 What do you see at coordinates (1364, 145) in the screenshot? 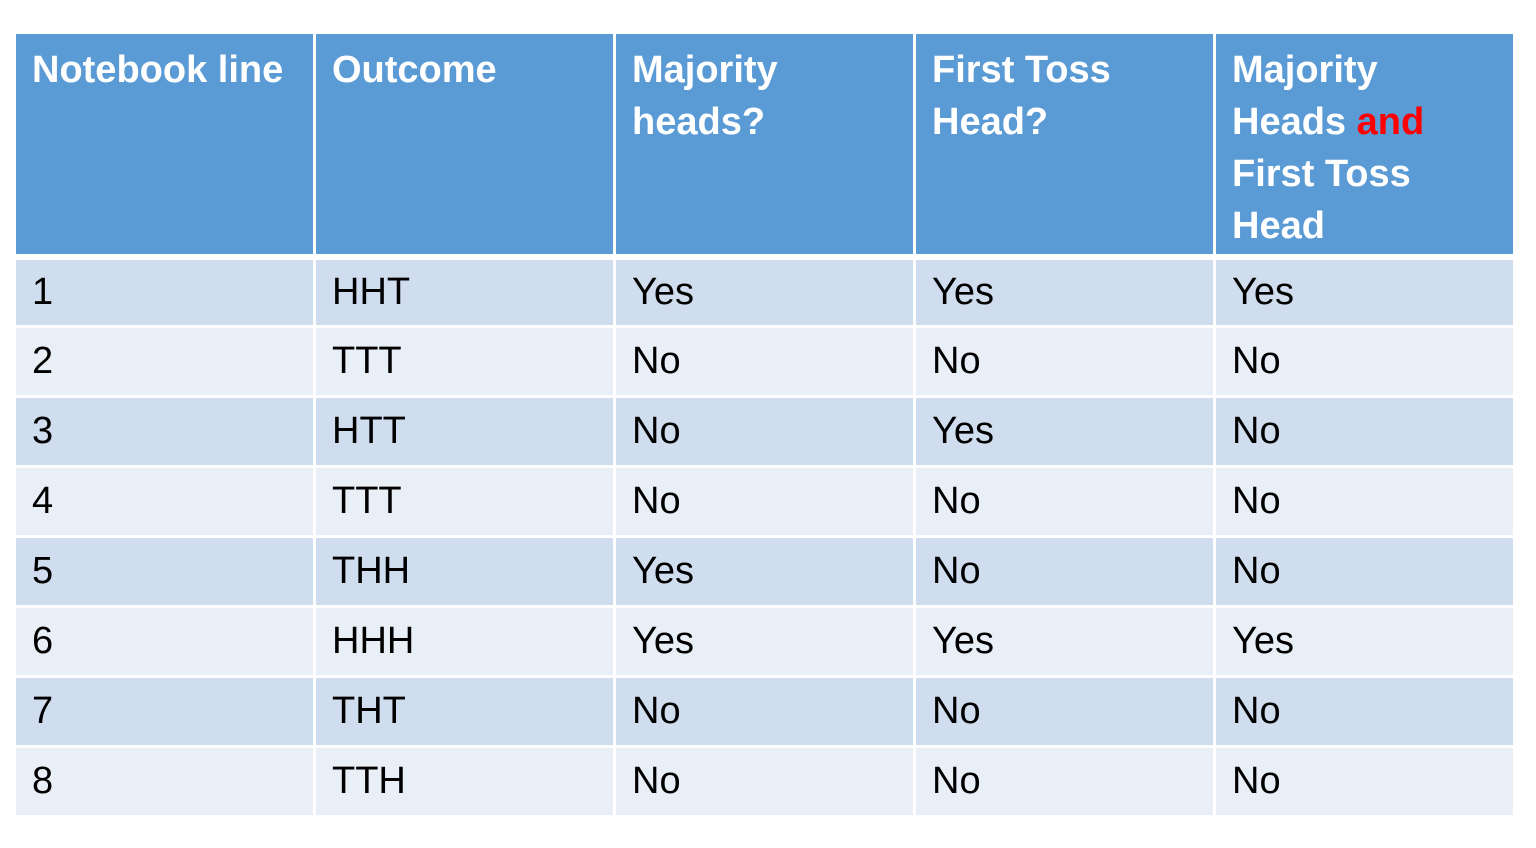
I see `header-majority-and-first-toss: Majority Heads and First Toss Head` at bounding box center [1364, 145].